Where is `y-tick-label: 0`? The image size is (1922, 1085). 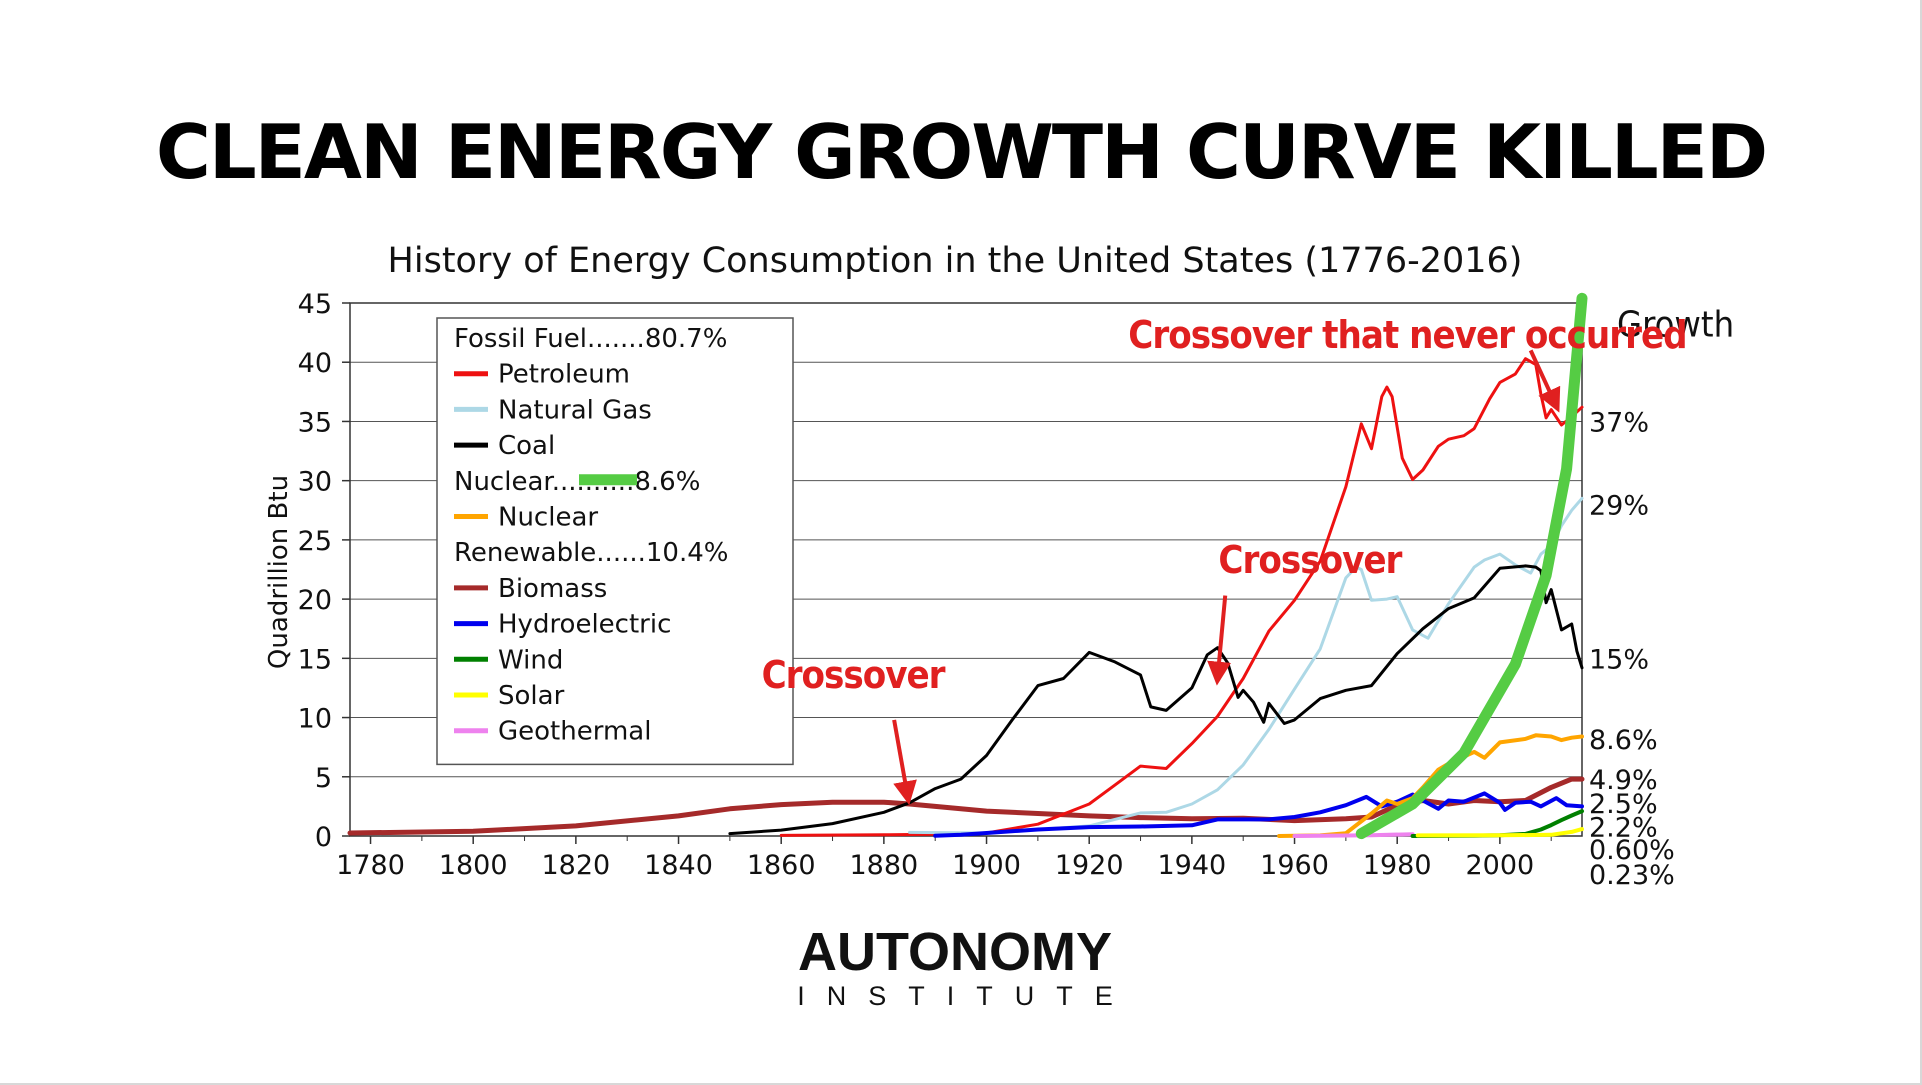 y-tick-label: 0 is located at coordinates (323, 837).